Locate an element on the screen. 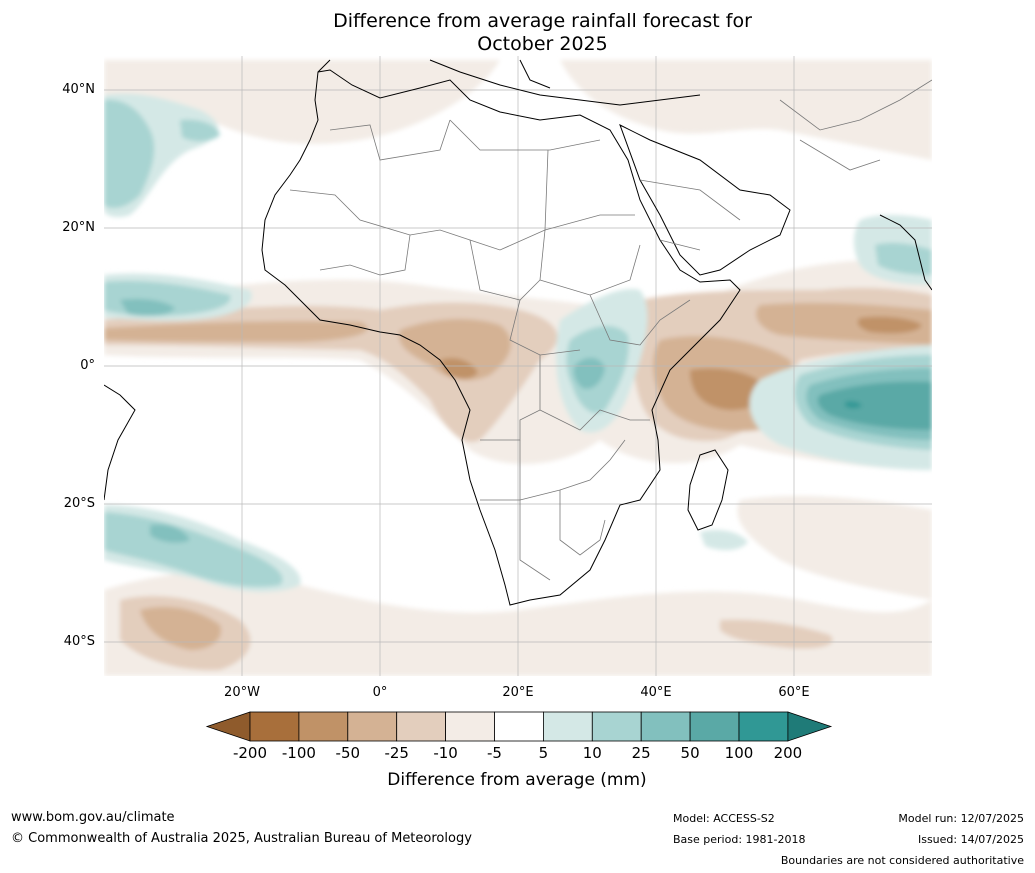  lon-tick-0: 0° is located at coordinates (380, 692).